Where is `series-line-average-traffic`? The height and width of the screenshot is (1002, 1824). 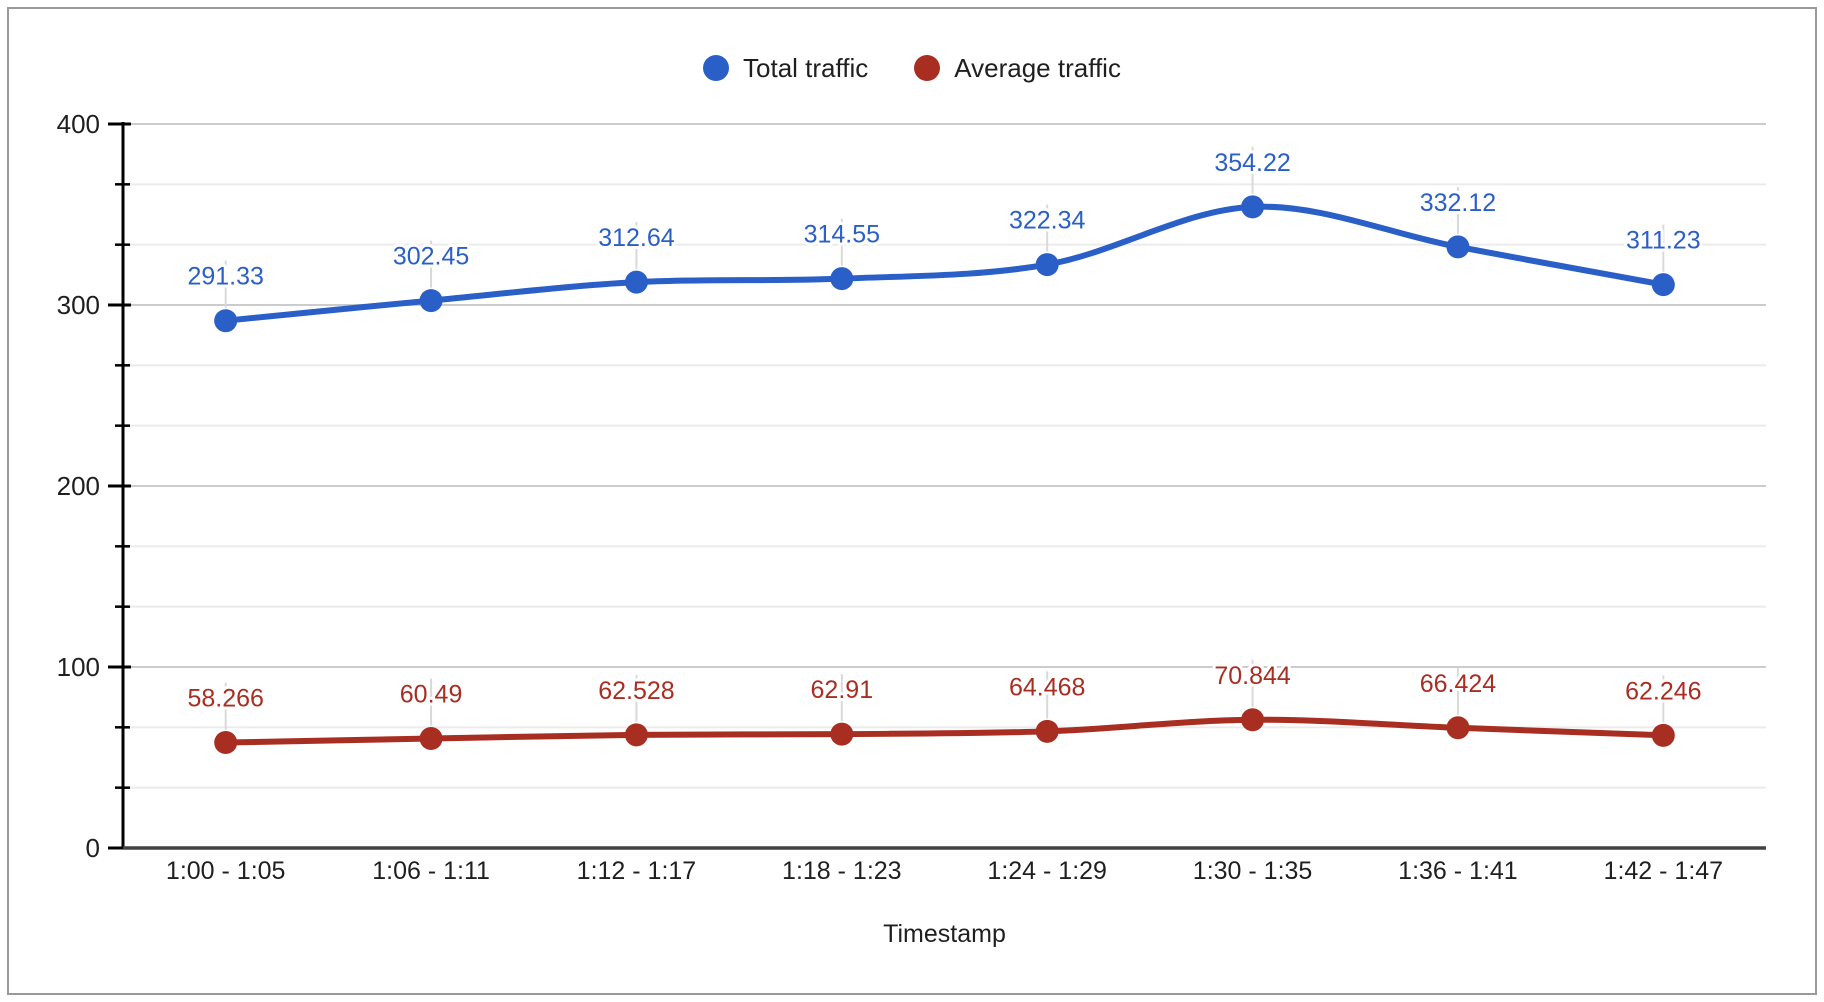
series-line-average-traffic is located at coordinates (944, 731).